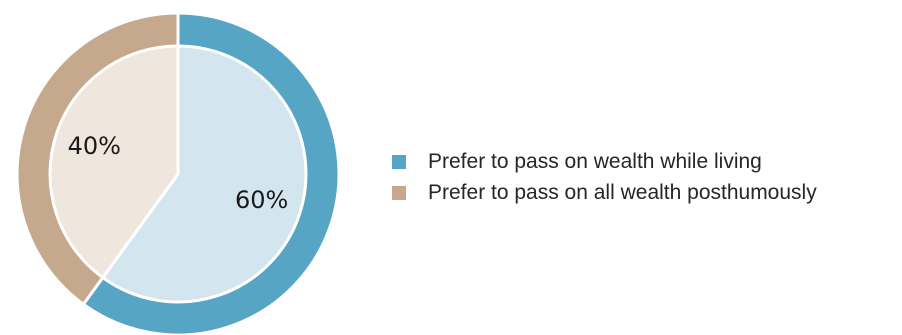 The height and width of the screenshot is (335, 902). Describe the element at coordinates (399, 192) in the screenshot. I see `legend-swatch-posthumously` at that location.